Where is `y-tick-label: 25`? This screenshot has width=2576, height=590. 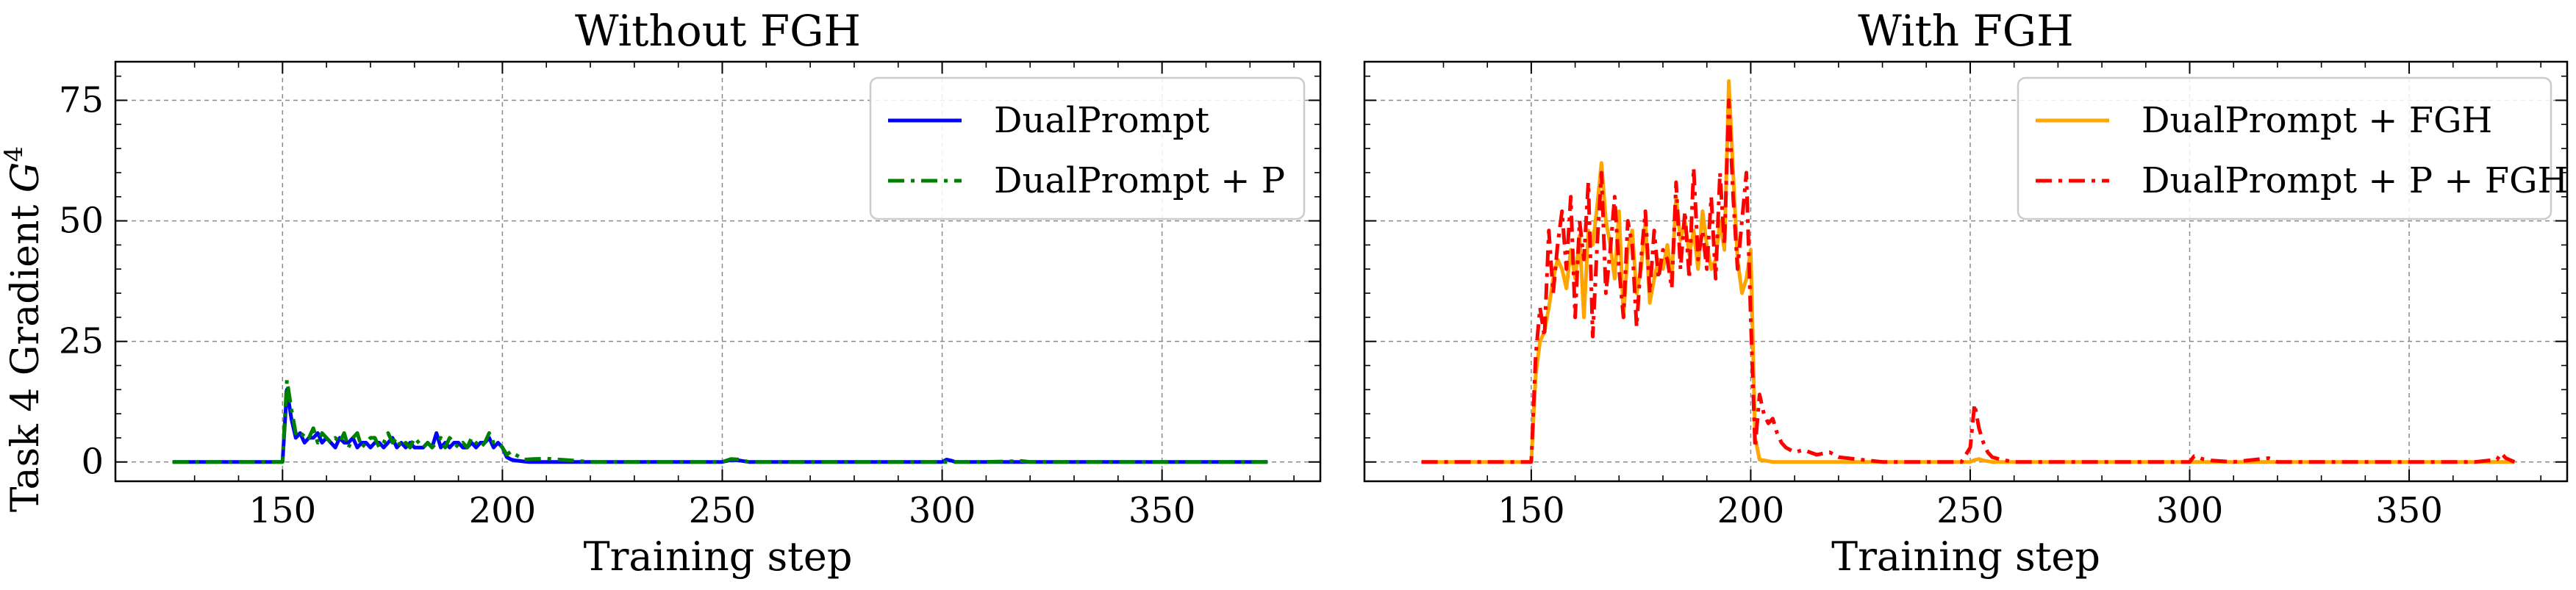
y-tick-label: 25 is located at coordinates (81, 341).